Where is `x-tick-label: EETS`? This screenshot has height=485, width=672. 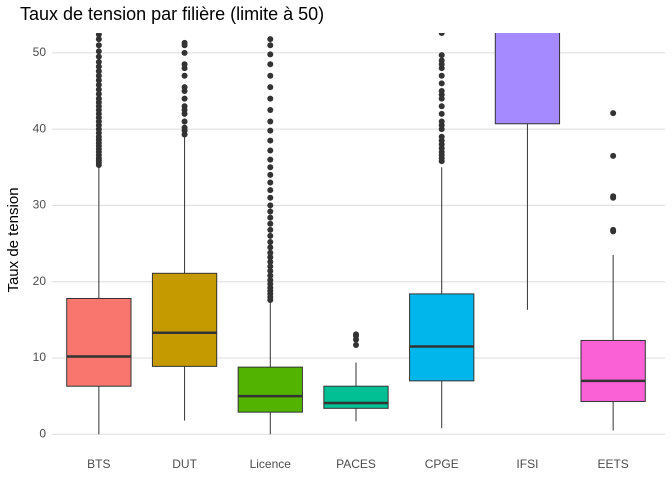
x-tick-label: EETS is located at coordinates (612, 464).